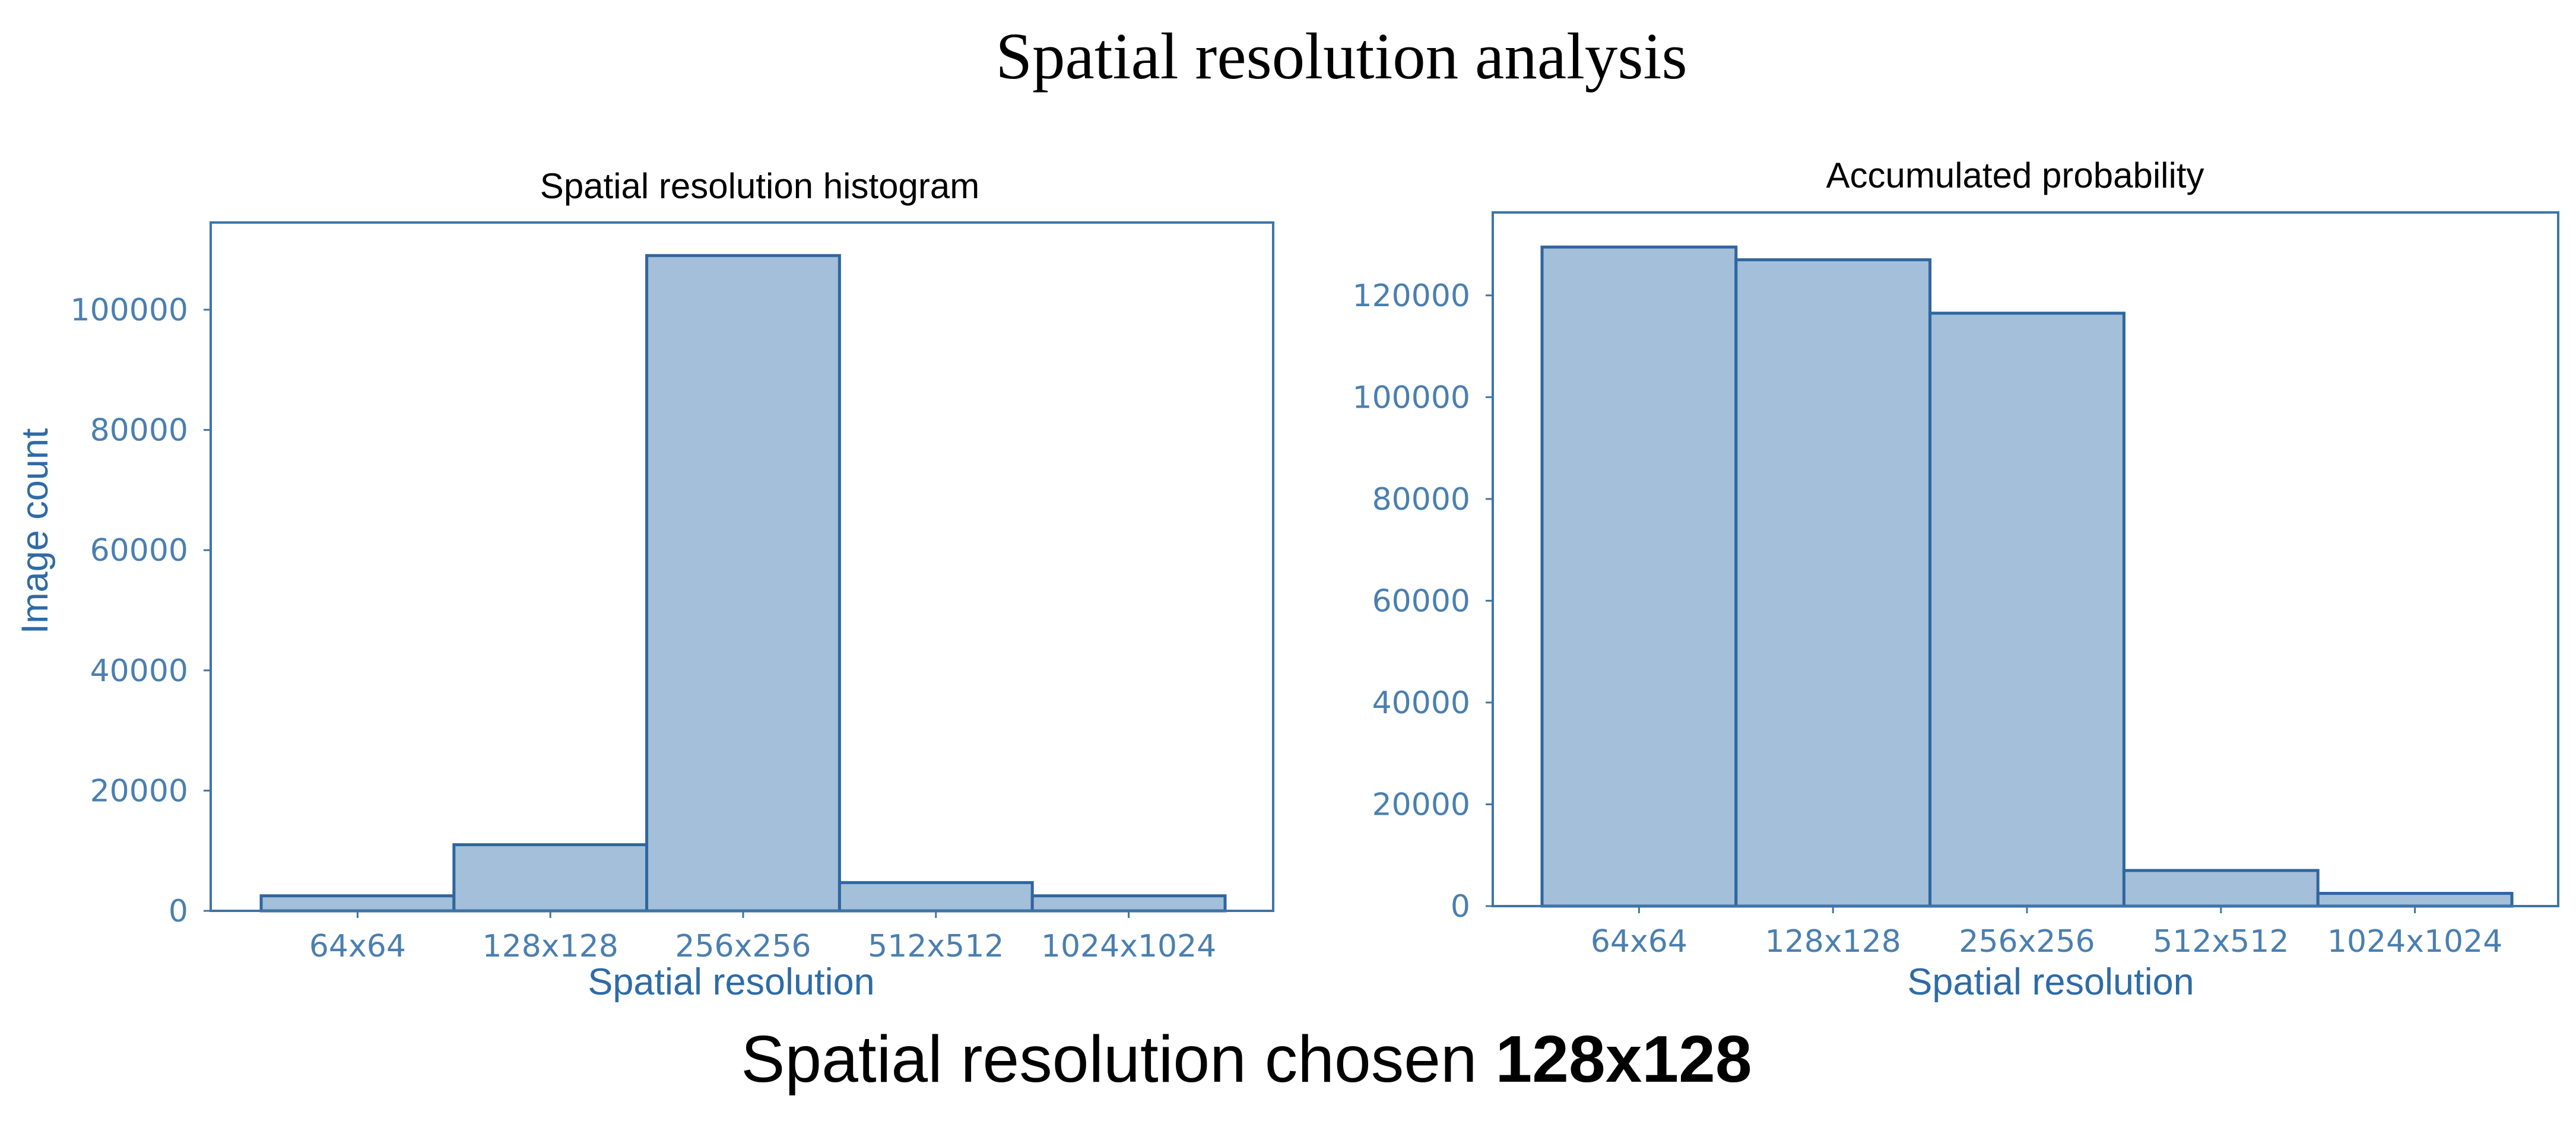 This screenshot has height=1131, width=2576. I want to click on histogram-ytick-label: 20000, so click(139, 791).